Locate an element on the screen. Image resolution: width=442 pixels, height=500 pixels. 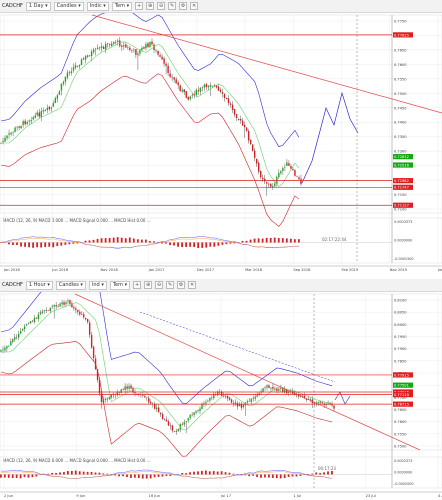
indicators-dropdown: Ind ▾ is located at coordinates (97, 285).